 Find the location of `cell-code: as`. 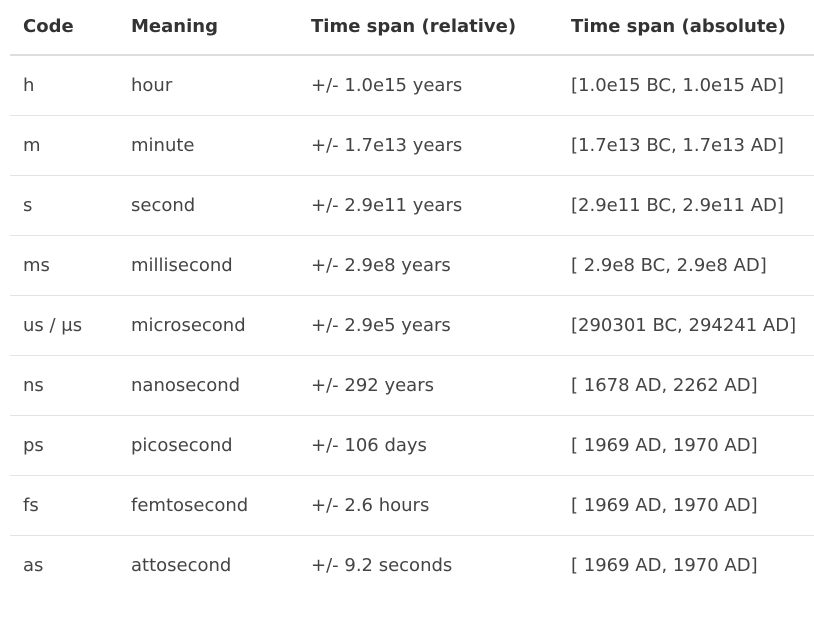

cell-code: as is located at coordinates (33, 565).